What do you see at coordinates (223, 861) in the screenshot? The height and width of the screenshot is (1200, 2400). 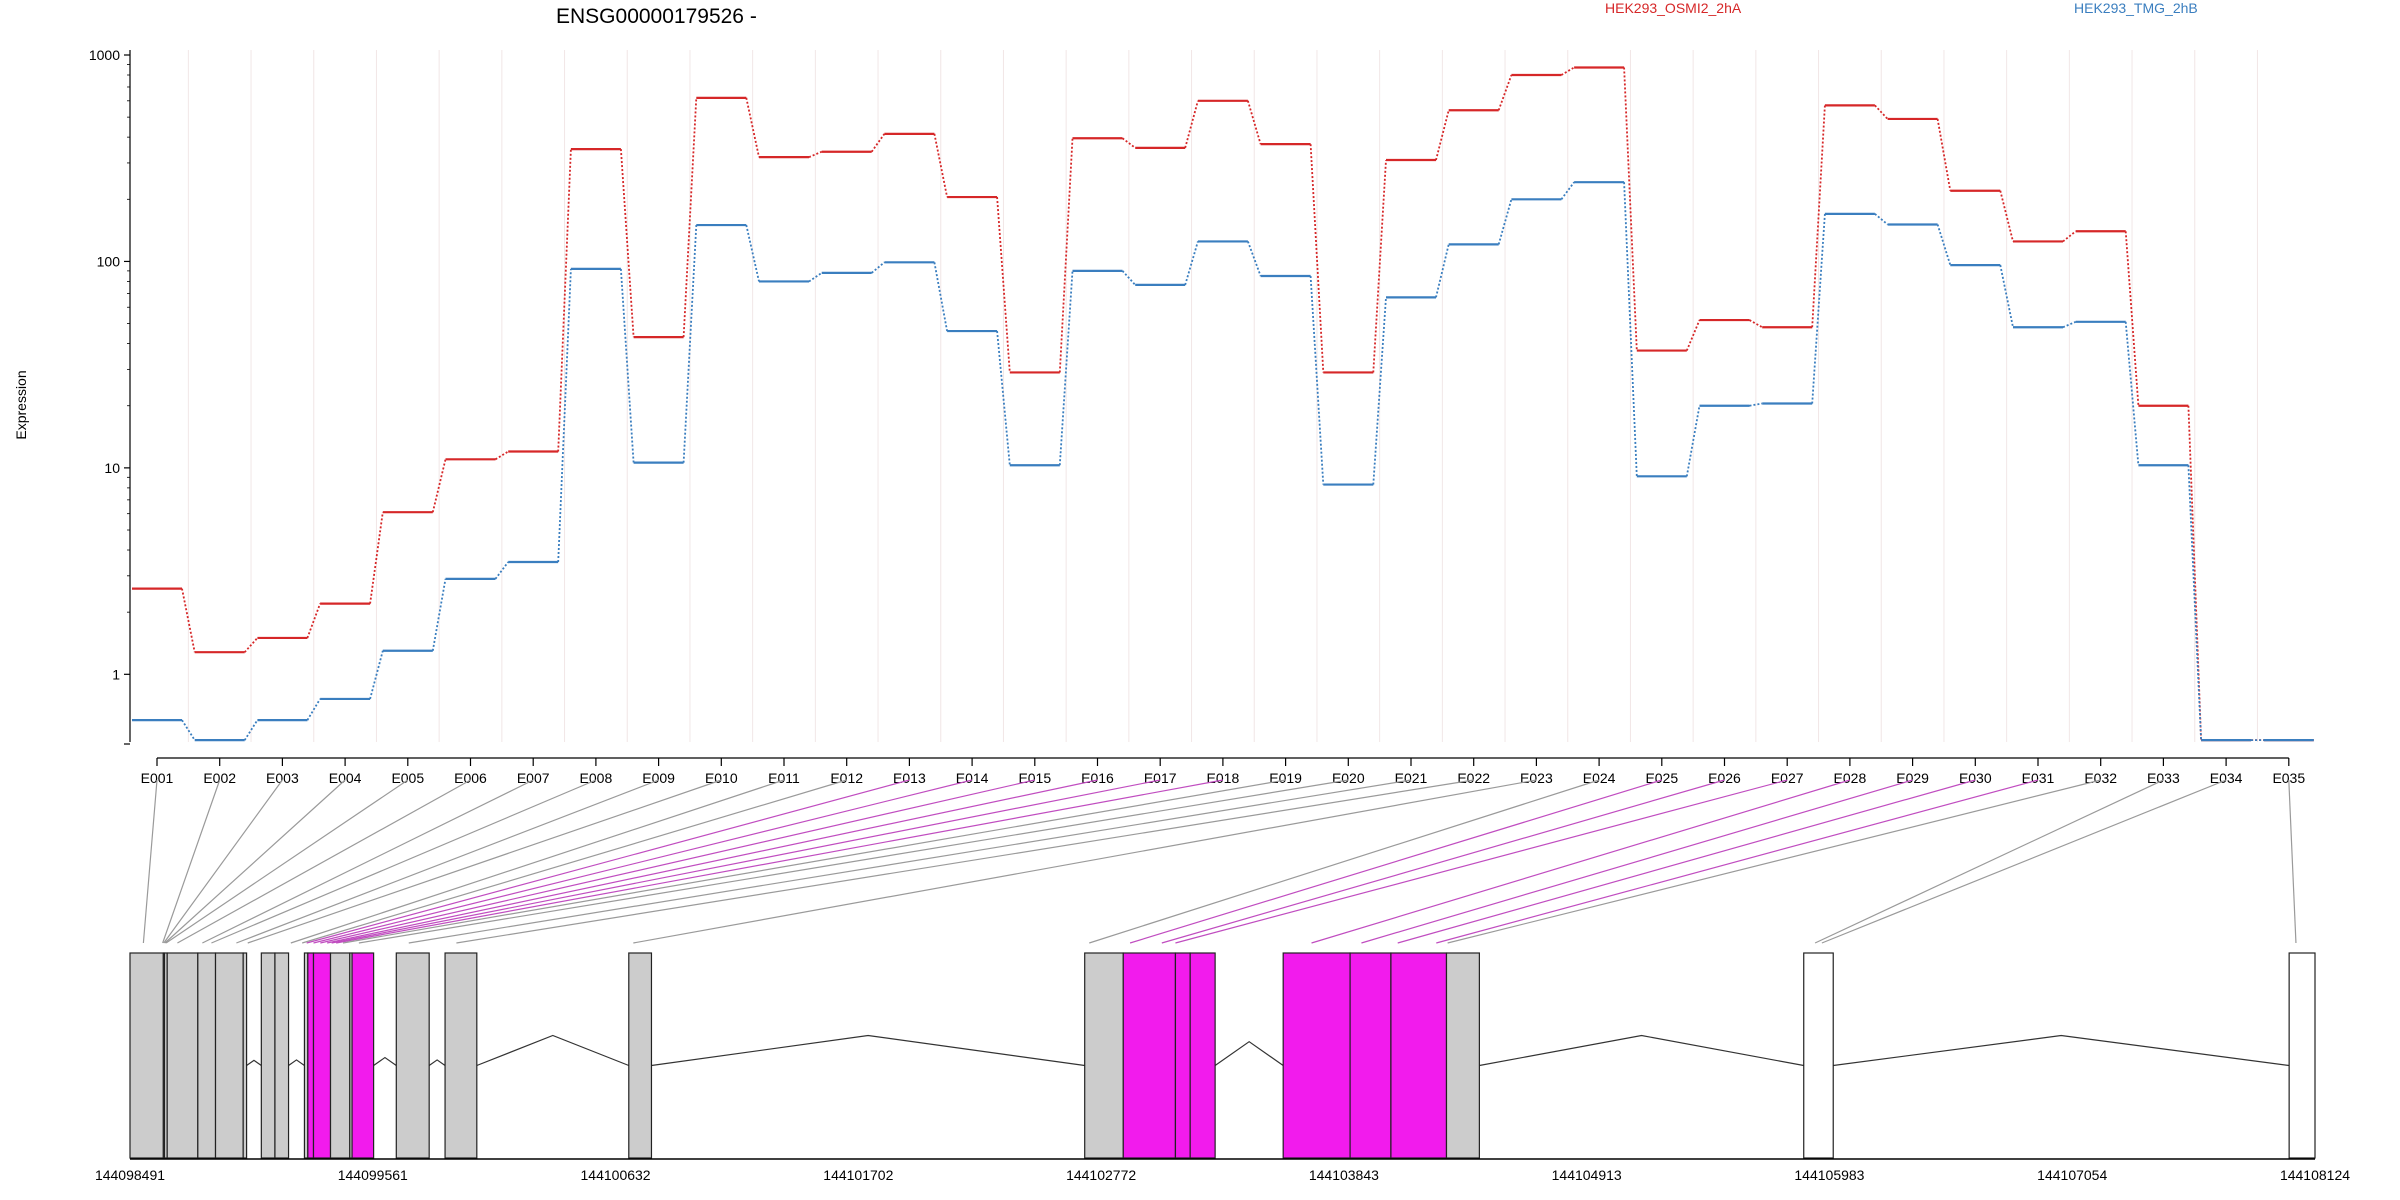 I see `bin-connector-E003` at bounding box center [223, 861].